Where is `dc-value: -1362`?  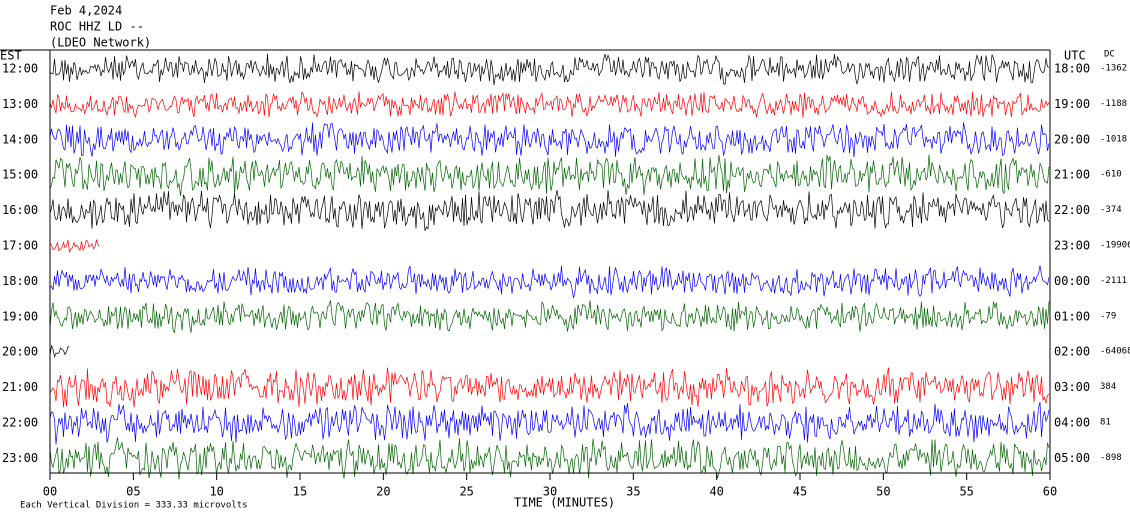
dc-value: -1362 is located at coordinates (1113, 69).